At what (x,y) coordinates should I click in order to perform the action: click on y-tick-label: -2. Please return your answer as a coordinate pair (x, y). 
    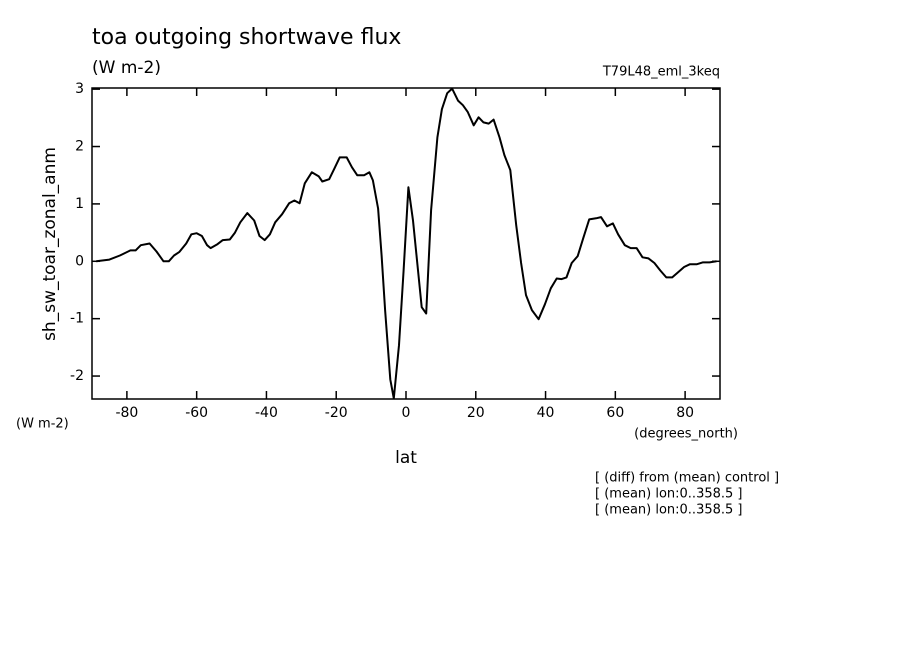
    Looking at the image, I should click on (77, 376).